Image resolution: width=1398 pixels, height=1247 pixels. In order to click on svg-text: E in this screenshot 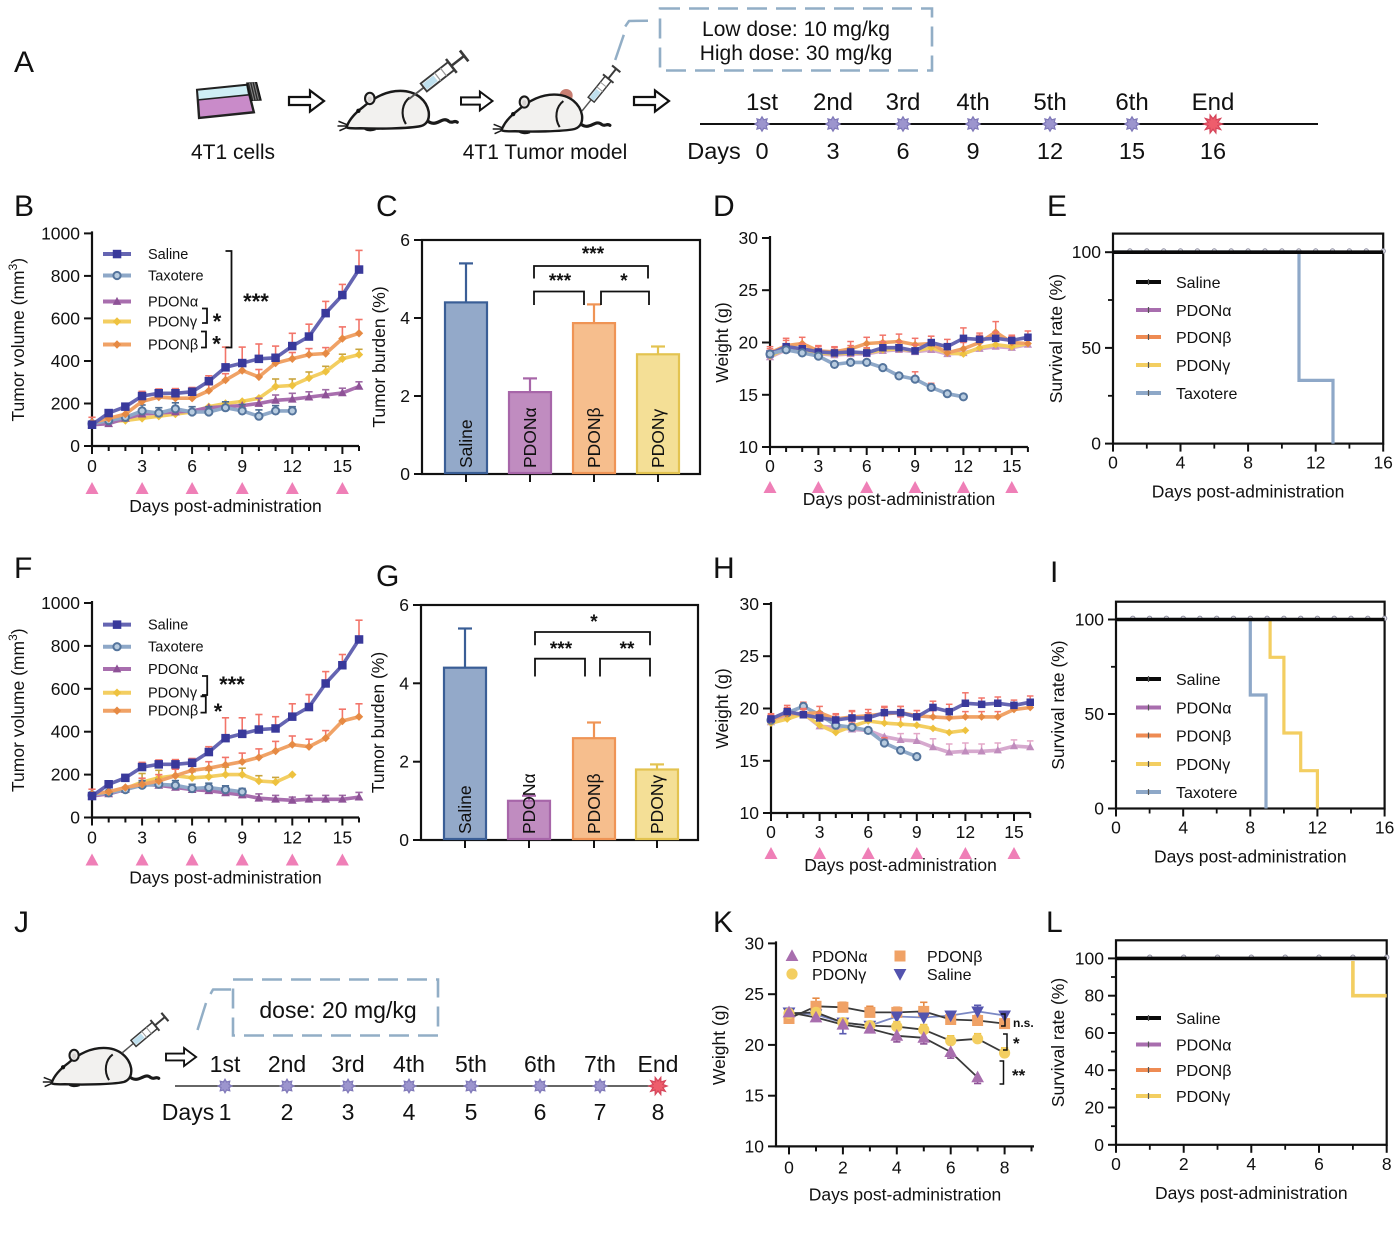, I will do `click(1057, 206)`.